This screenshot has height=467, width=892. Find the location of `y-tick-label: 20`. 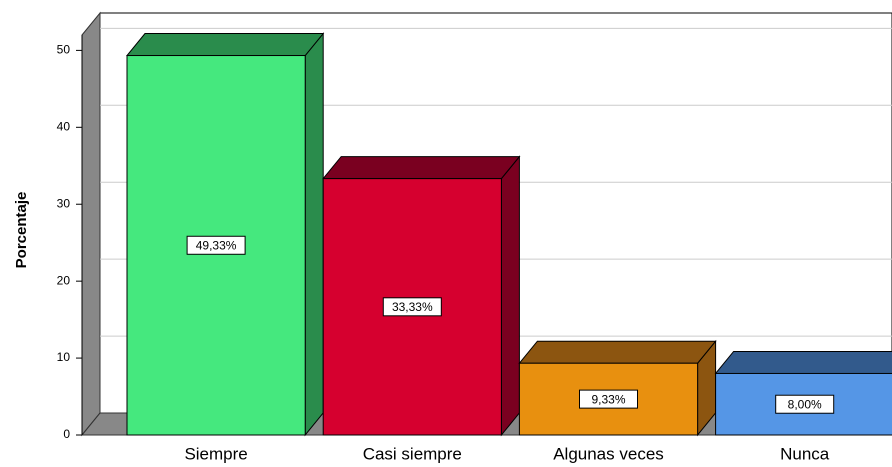

y-tick-label: 20 is located at coordinates (64, 280).